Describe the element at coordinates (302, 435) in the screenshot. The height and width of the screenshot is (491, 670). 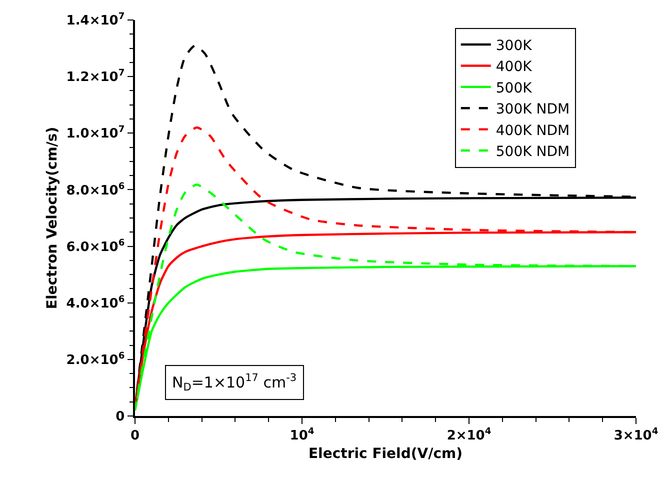
I see `x-tick-label: 10$^{4}$` at that location.